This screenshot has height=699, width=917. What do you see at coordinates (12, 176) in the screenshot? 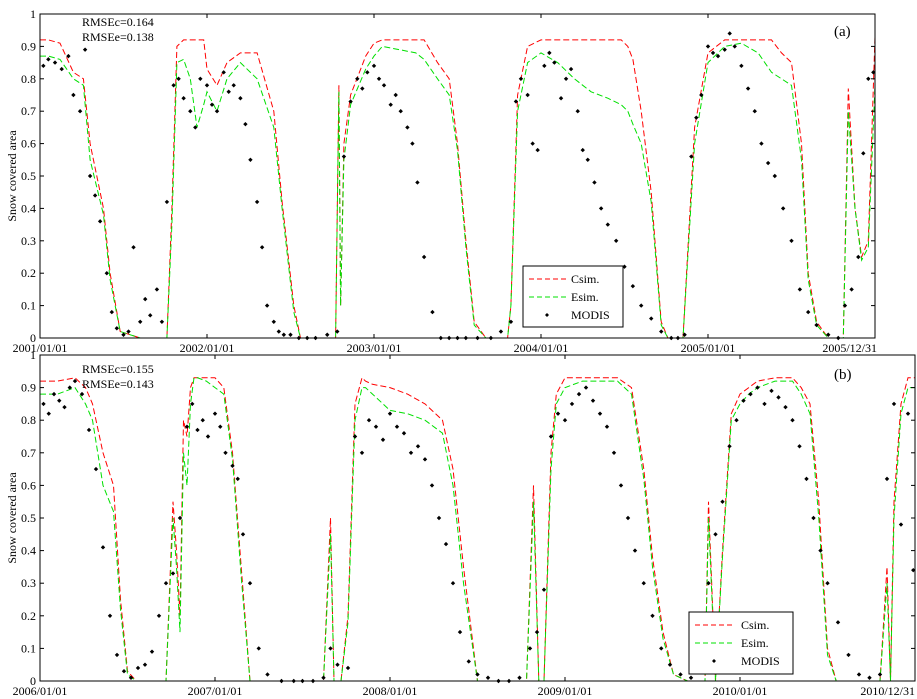
I see `y-axis-label-a: Snow covered area` at bounding box center [12, 176].